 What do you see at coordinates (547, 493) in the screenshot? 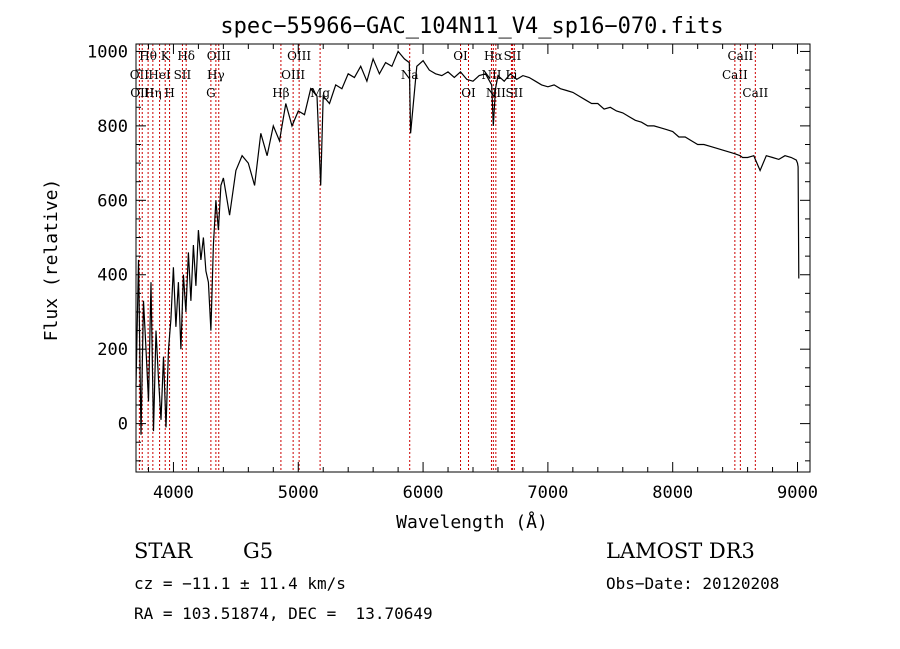
I see `x-tick-label-3: 7000` at bounding box center [547, 493].